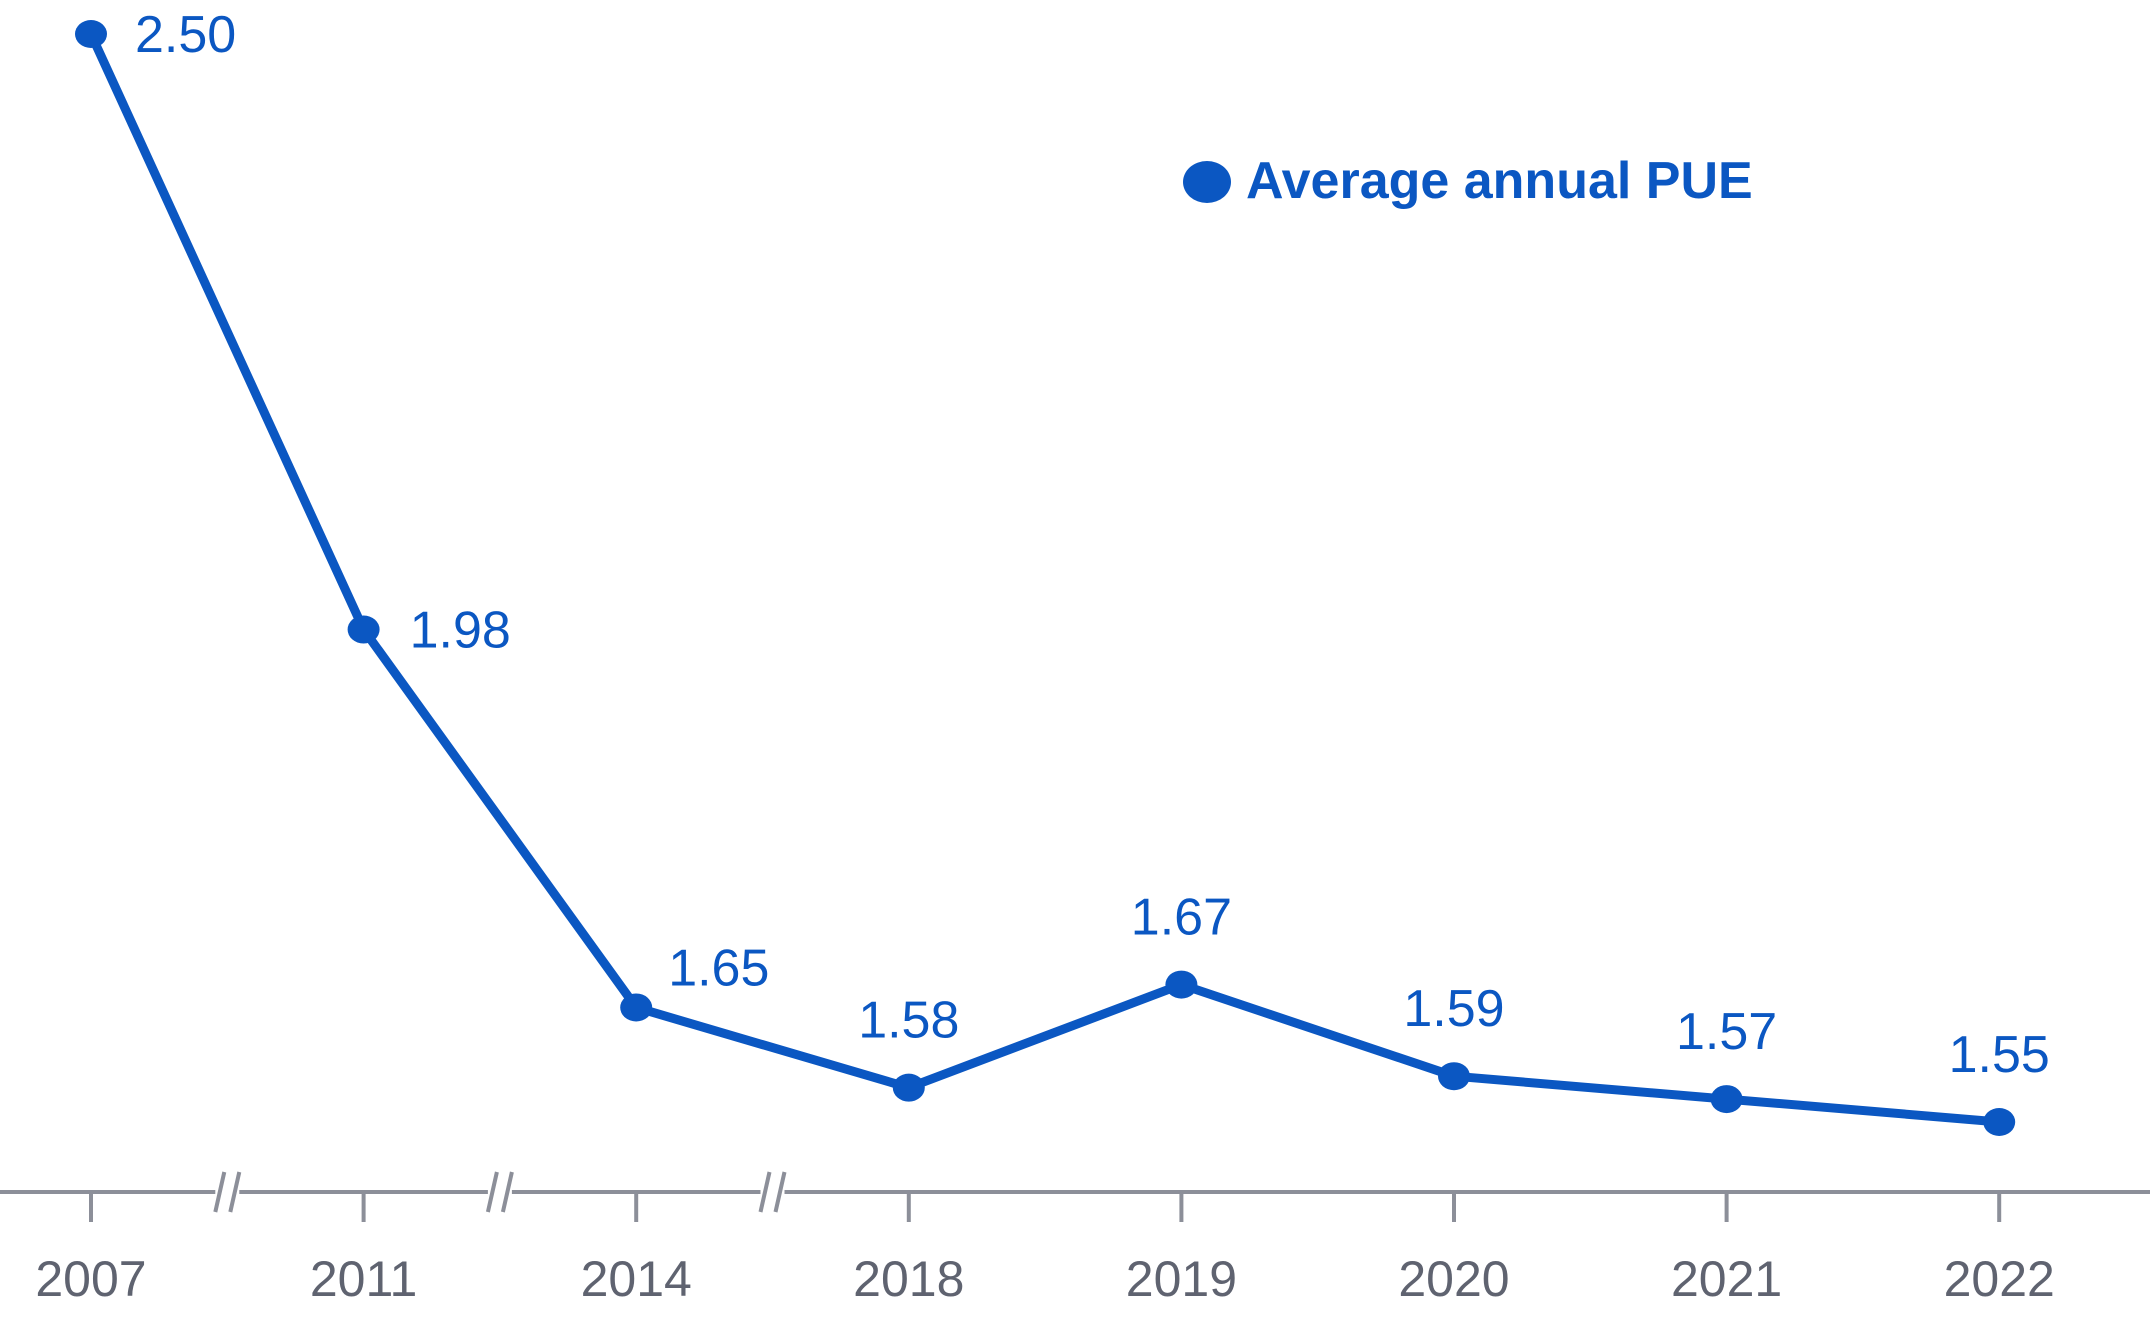 This screenshot has width=2150, height=1322. I want to click on x-tick-label-2014: 2014, so click(636, 1279).